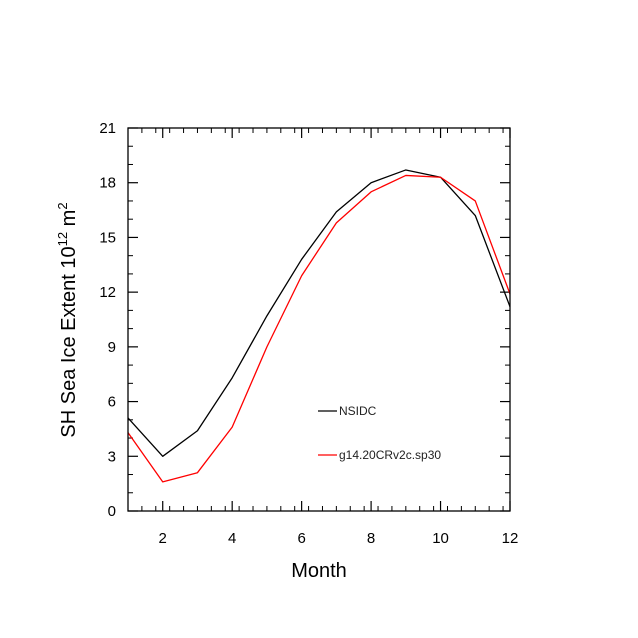 The image size is (638, 638). Describe the element at coordinates (62, 205) in the screenshot. I see `y-axis-title-exponent-2: 2` at that location.